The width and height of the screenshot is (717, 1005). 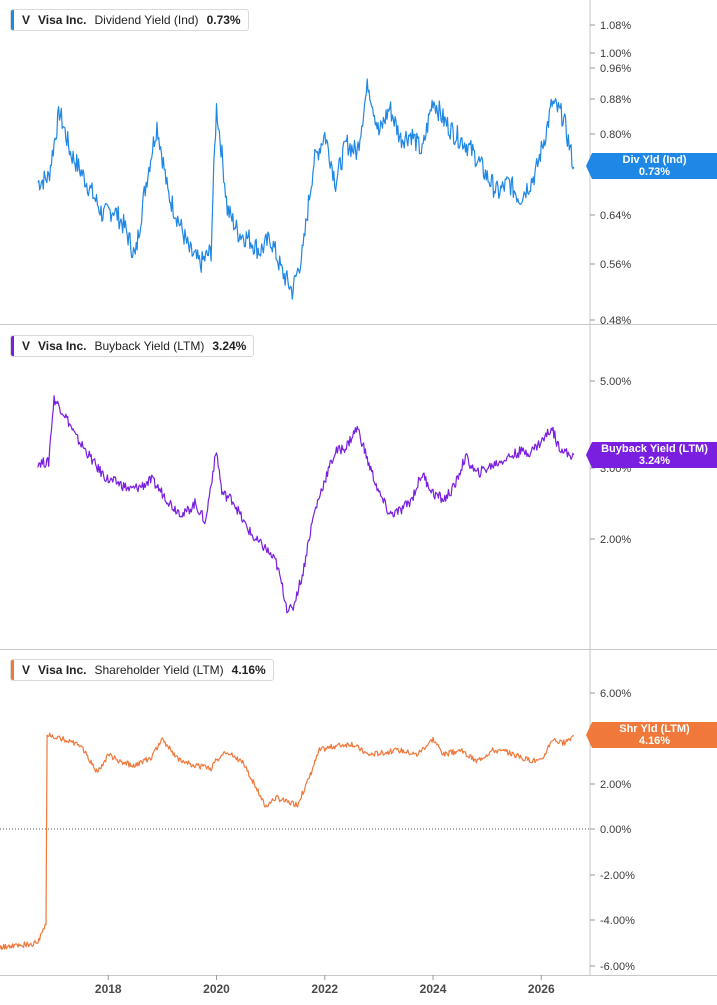 What do you see at coordinates (433, 989) in the screenshot?
I see `x-tick-label: 2024` at bounding box center [433, 989].